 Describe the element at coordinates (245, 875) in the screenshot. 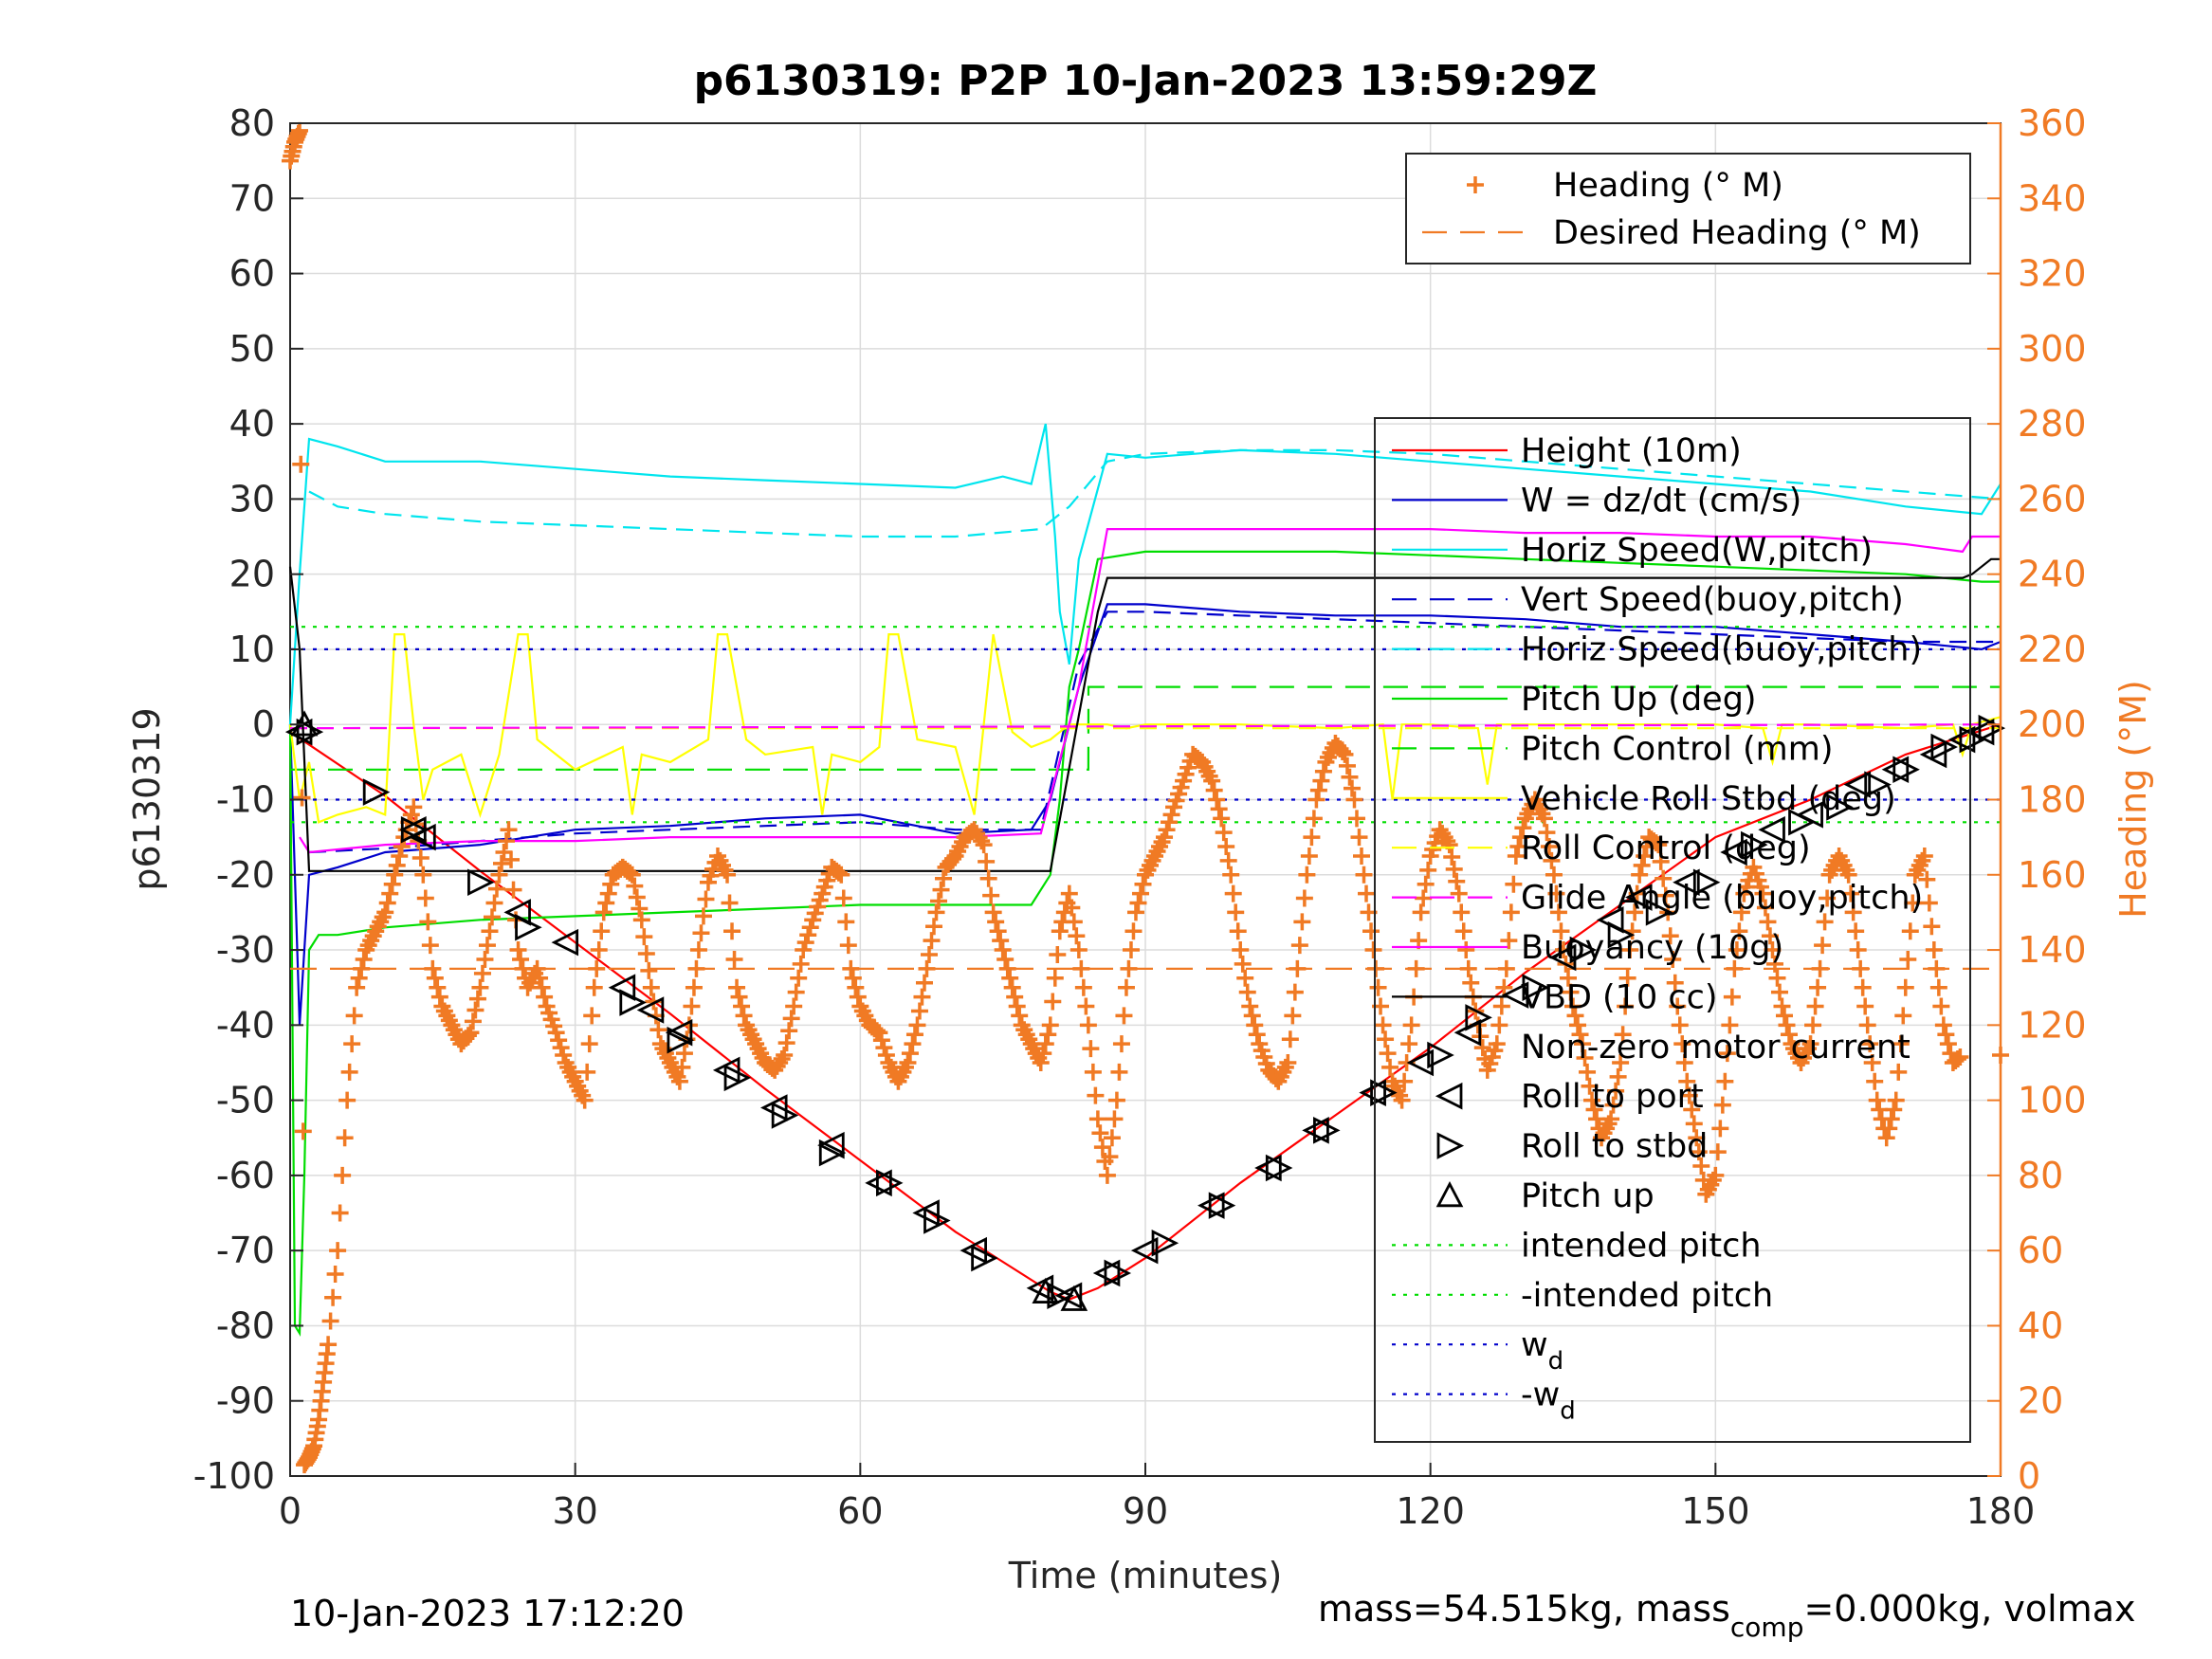

I see `y-tick-label-left: -20` at that location.